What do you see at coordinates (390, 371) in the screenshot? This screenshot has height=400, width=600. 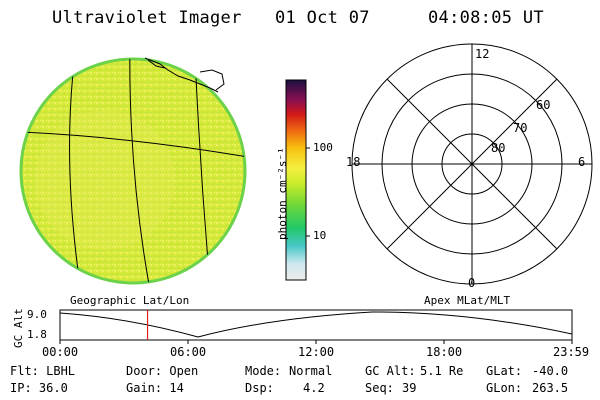 I see `gc-alt-label: GC Alt:` at bounding box center [390, 371].